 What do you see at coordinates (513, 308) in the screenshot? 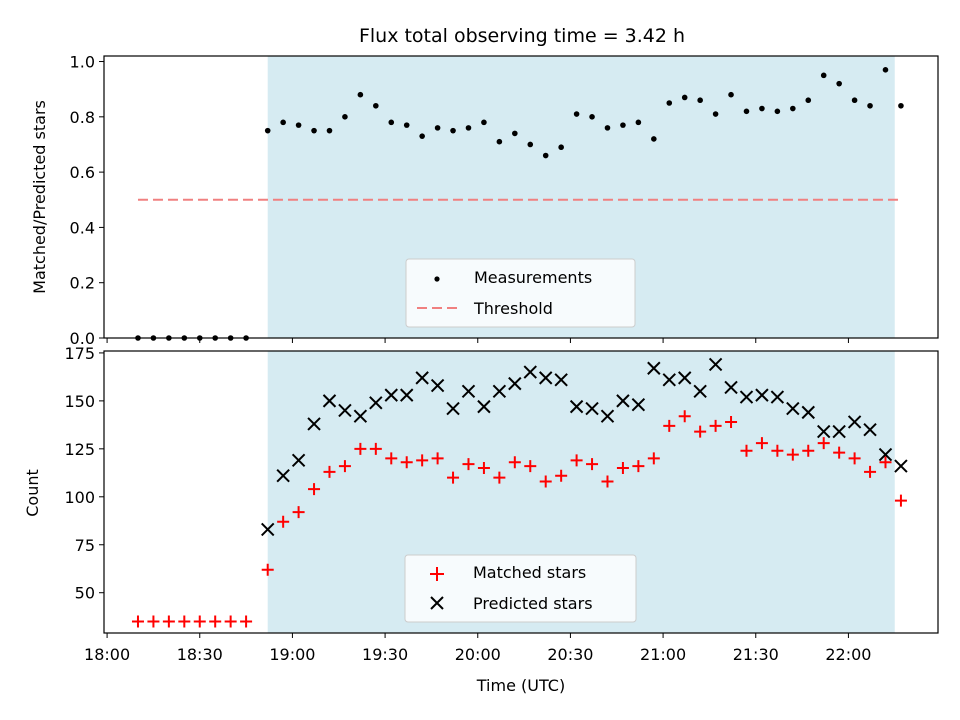
I see `threshold-legend-label: Threshold` at bounding box center [513, 308].